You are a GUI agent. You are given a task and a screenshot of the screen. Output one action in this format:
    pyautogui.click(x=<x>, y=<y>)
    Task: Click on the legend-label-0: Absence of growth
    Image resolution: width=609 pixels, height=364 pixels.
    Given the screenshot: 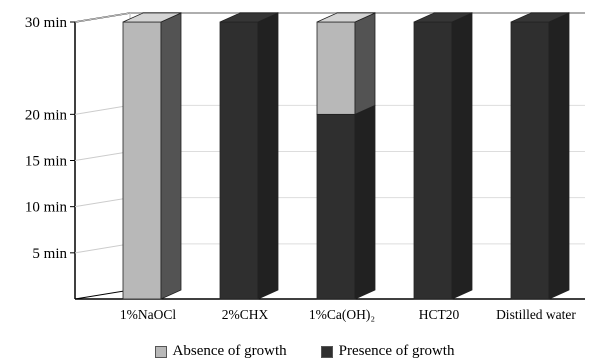 What is the action you would take?
    pyautogui.click(x=229, y=351)
    